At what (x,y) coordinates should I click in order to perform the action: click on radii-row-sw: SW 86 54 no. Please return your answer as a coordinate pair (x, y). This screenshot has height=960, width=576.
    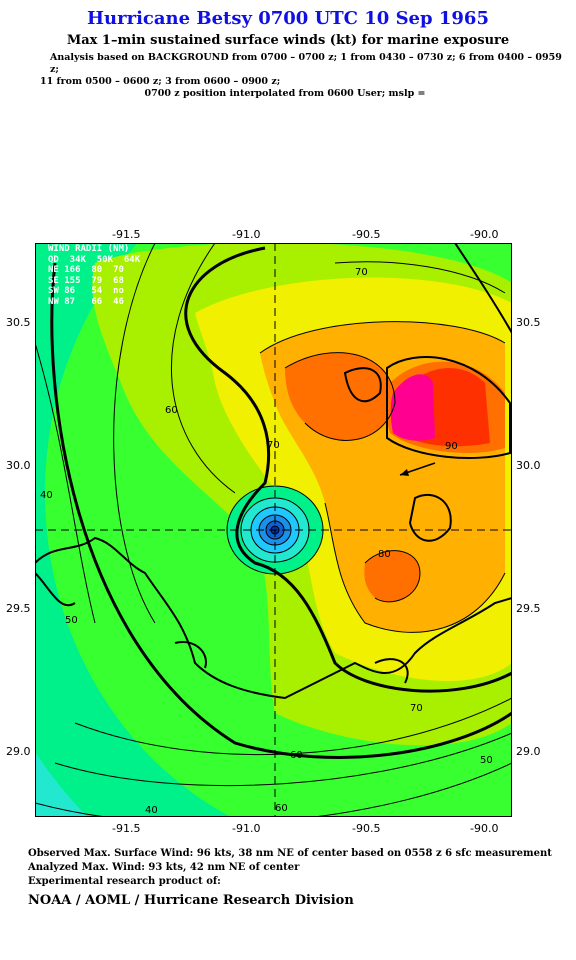
    Looking at the image, I should click on (86, 291).